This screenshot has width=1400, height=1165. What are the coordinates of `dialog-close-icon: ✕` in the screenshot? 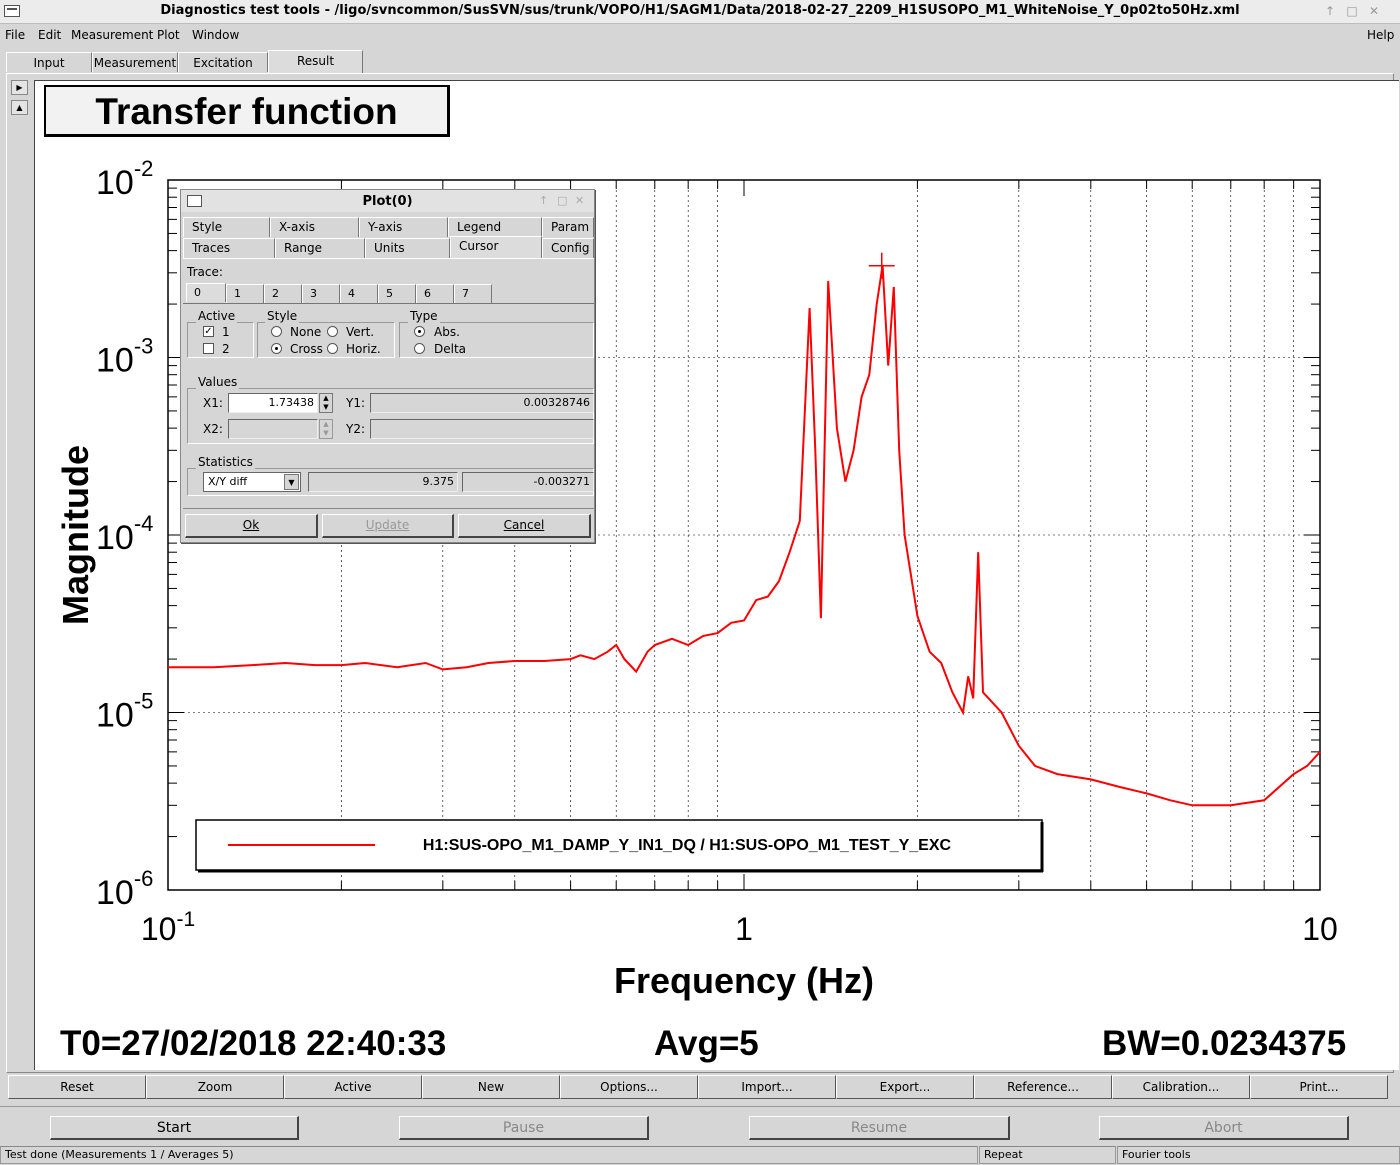 It's located at (580, 200).